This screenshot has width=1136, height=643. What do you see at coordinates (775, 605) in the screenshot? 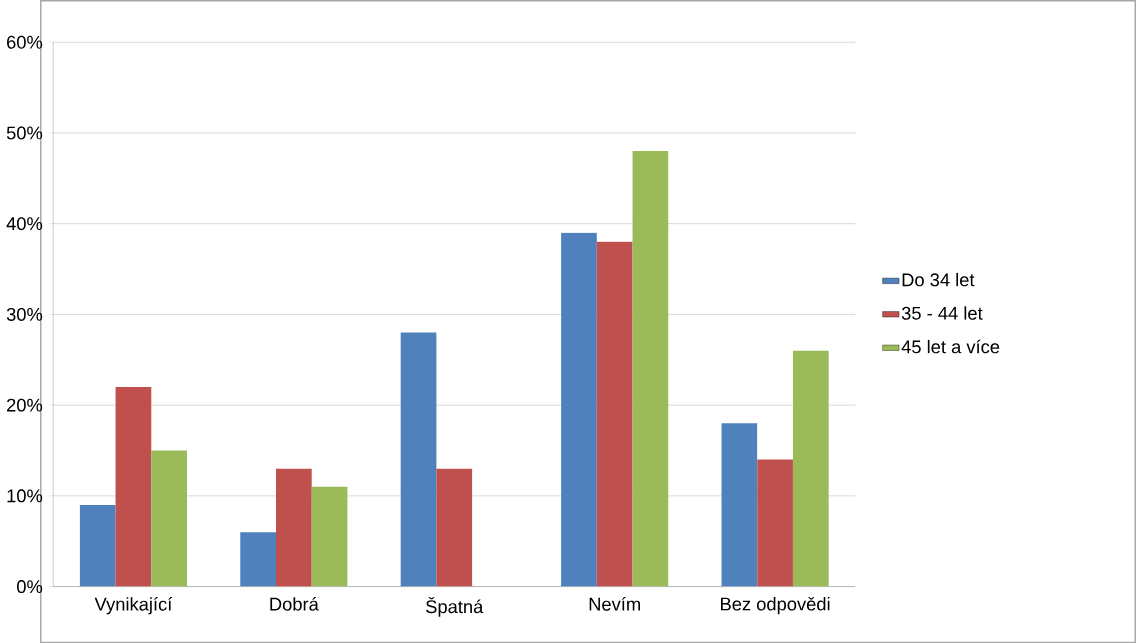
I see `x-tick-label: Bez odpovědi` at bounding box center [775, 605].